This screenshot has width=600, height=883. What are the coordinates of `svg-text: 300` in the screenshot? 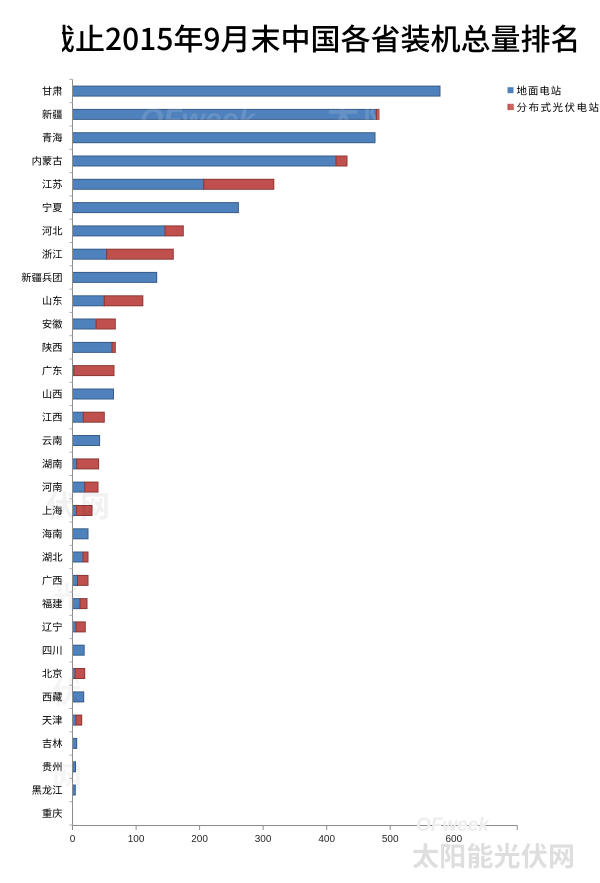 It's located at (263, 839).